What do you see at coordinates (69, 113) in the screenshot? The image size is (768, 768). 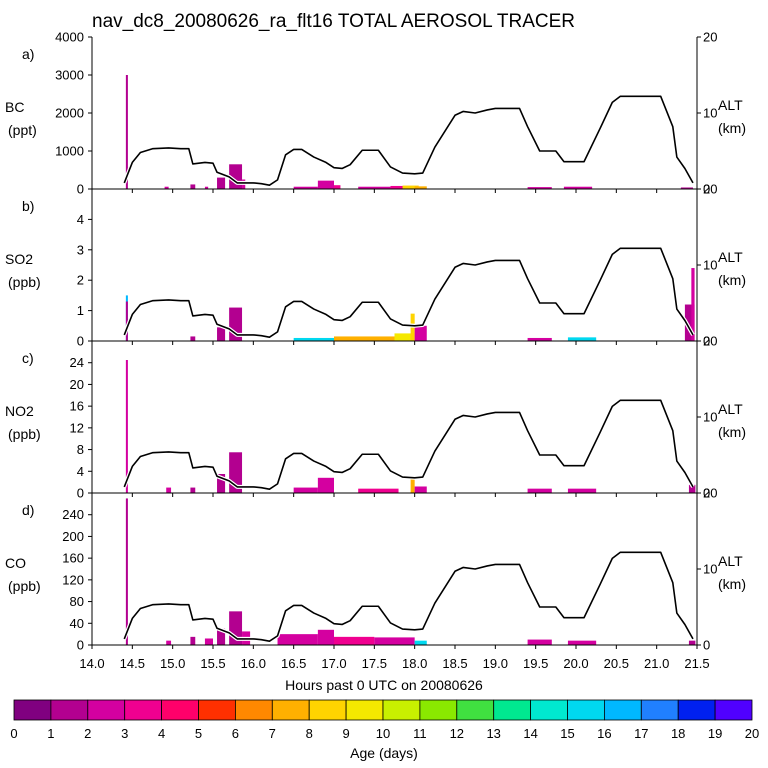 I see `y-tick-label: 2000` at bounding box center [69, 113].